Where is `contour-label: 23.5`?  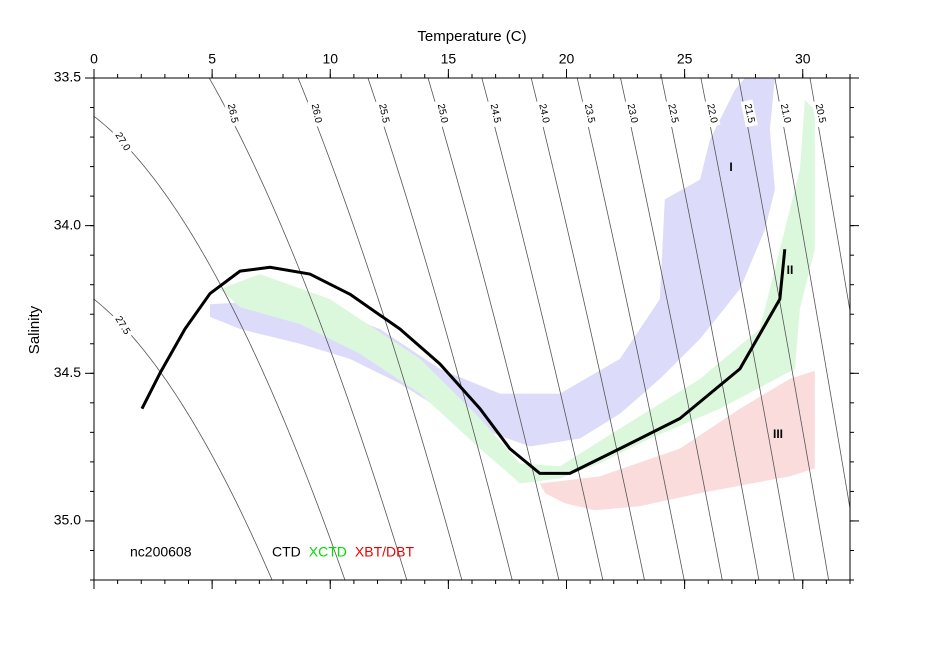
contour-label: 23.5 is located at coordinates (589, 114).